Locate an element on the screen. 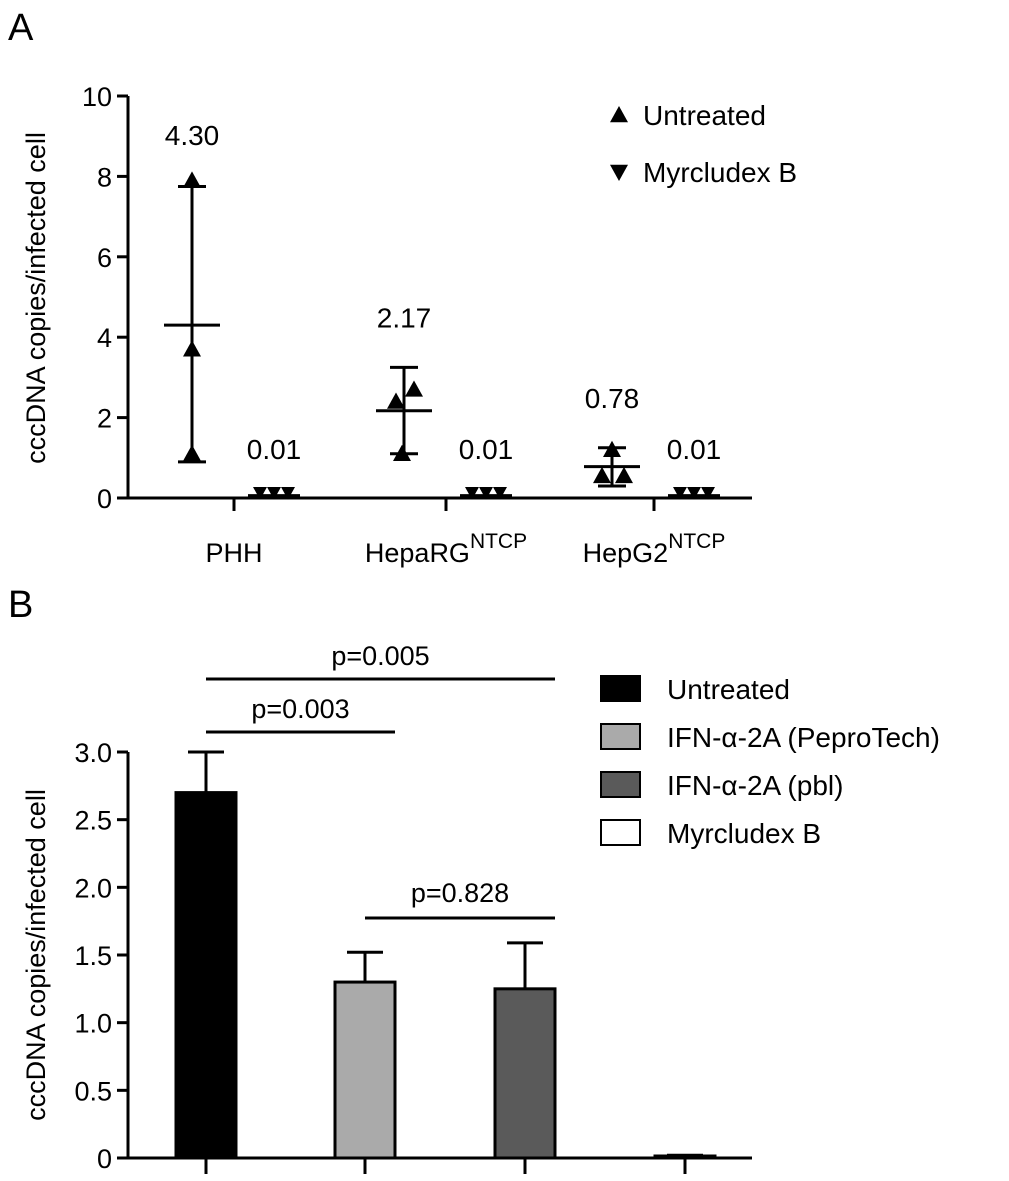  untreated-mean-label: 0.78 is located at coordinates (612, 398).